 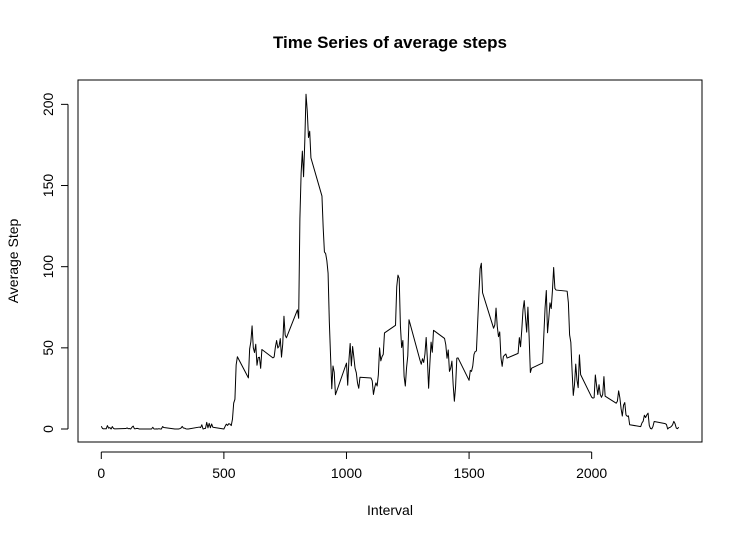 I want to click on x-tick-label: 1500, so click(x=468, y=473).